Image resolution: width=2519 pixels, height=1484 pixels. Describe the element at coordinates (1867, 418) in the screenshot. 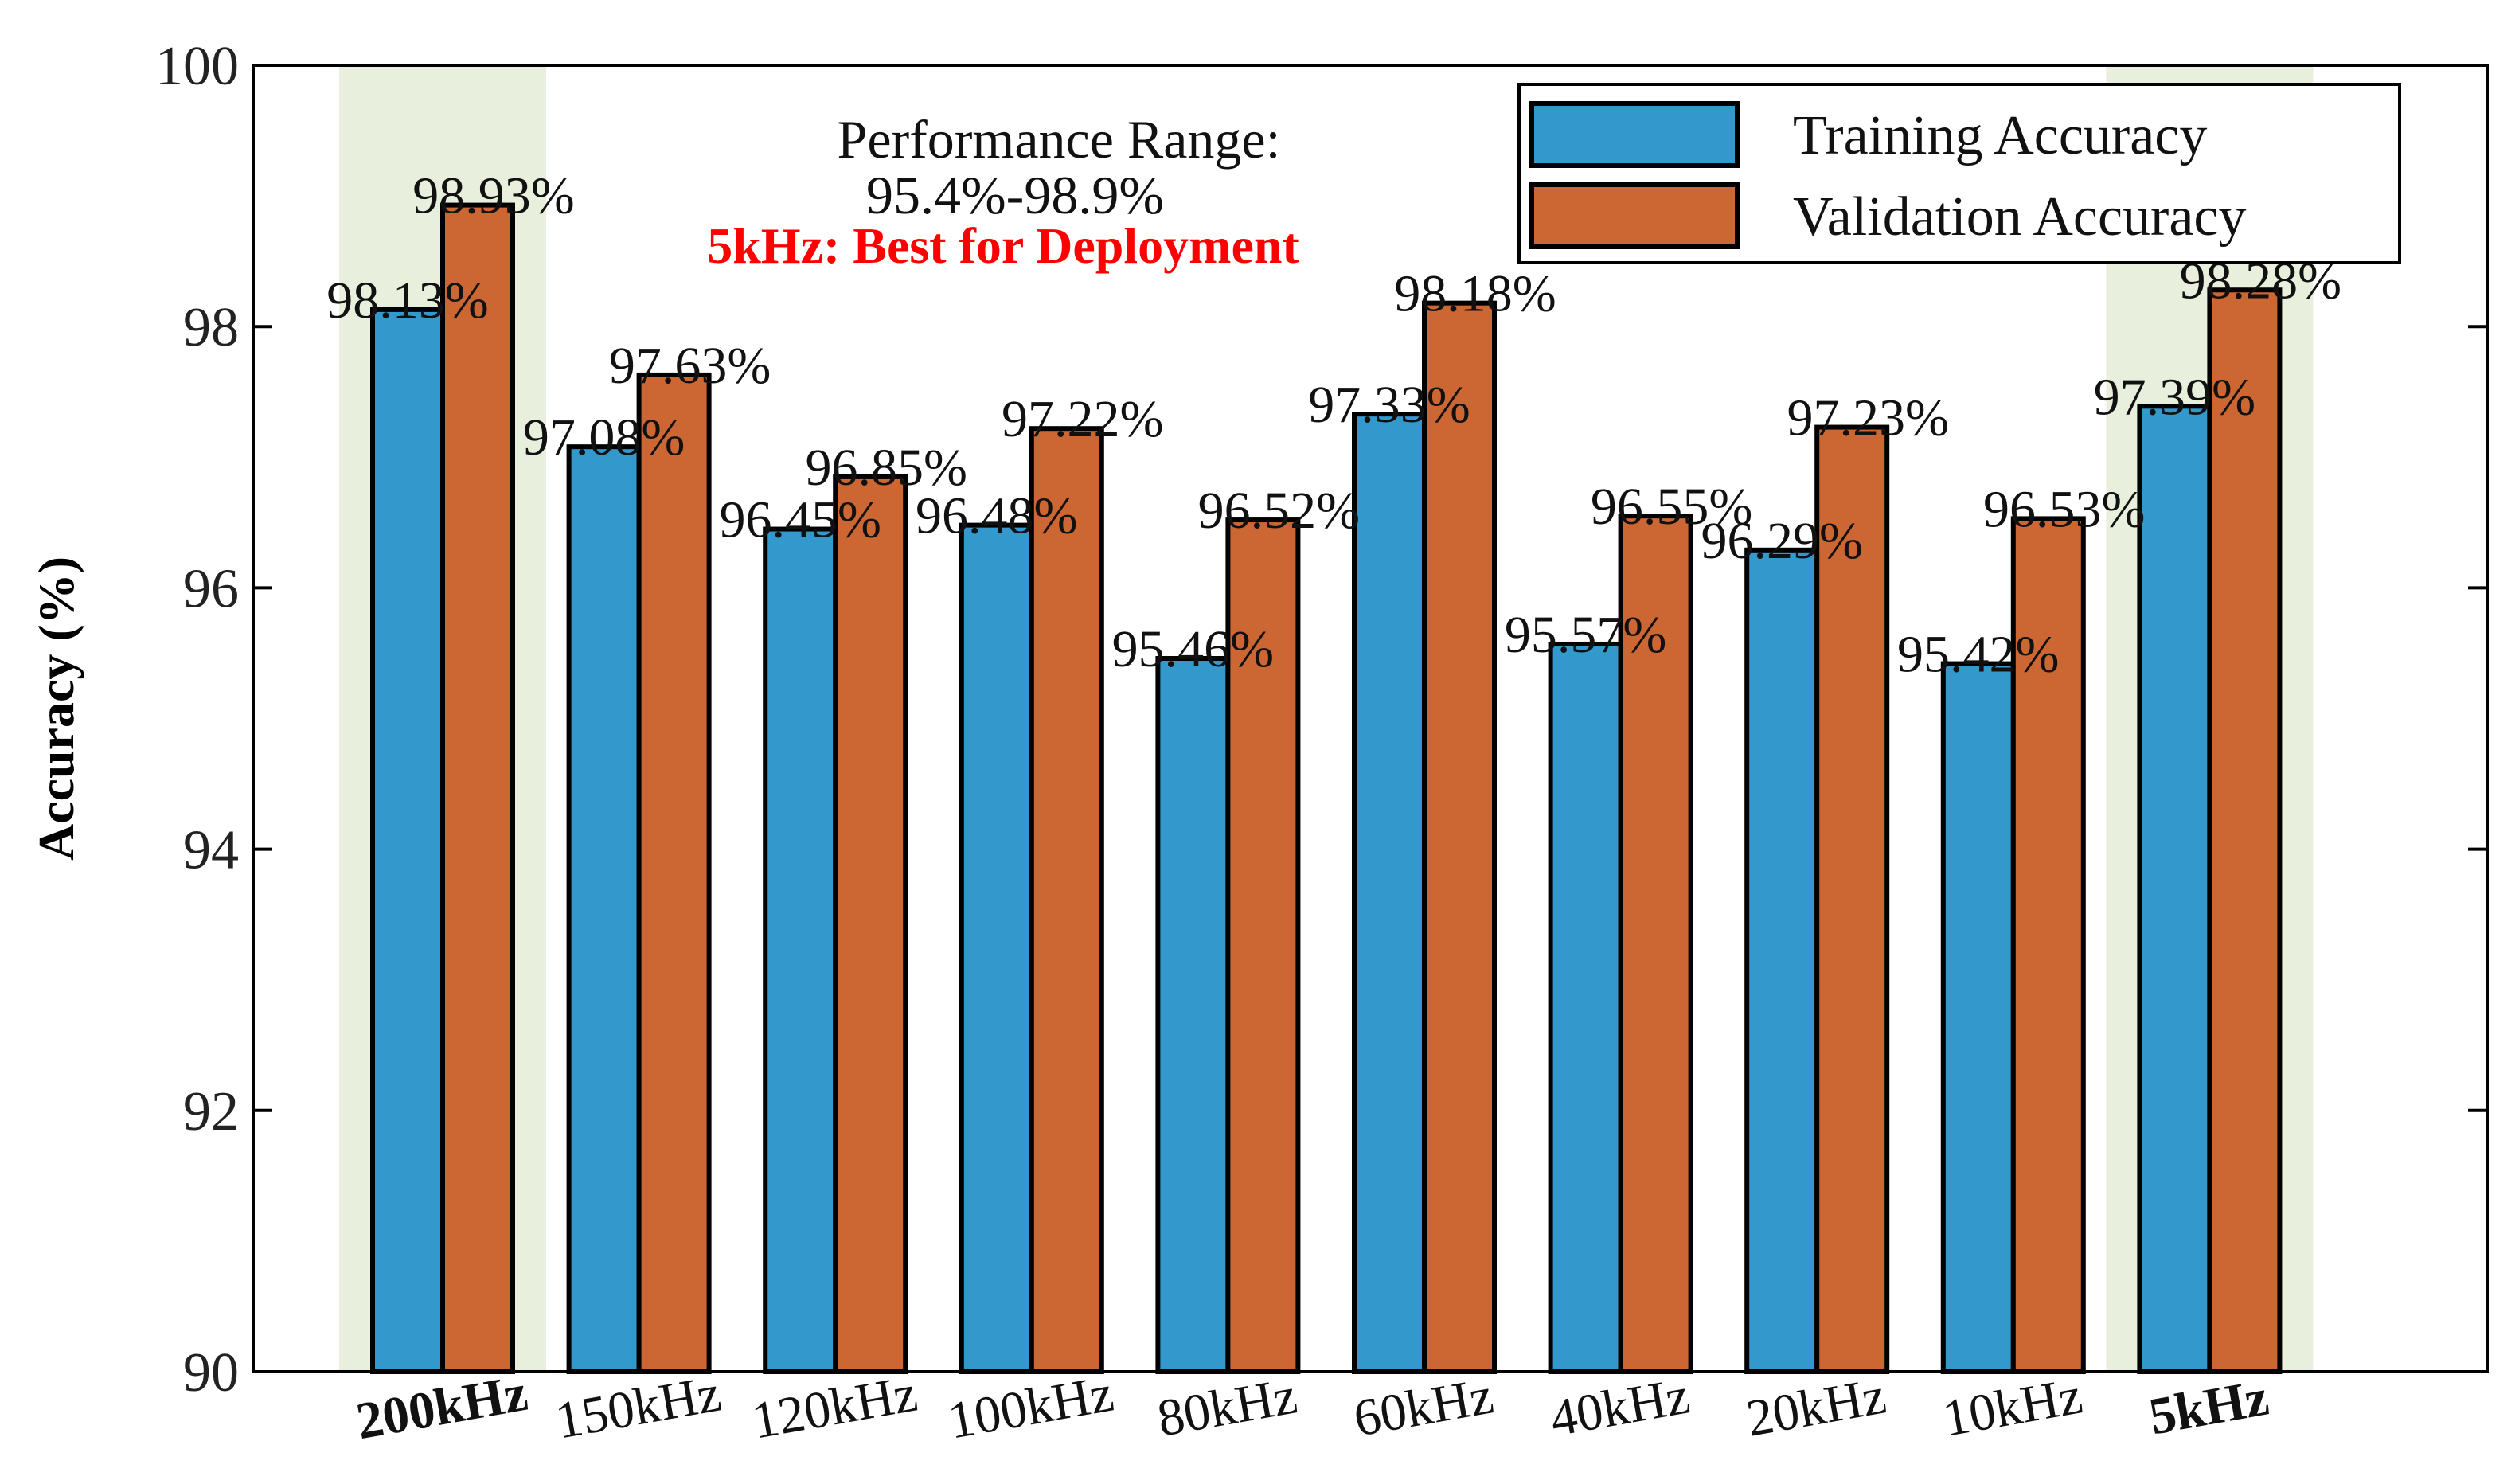

I see `data-label-validation-20kHz: 97.23%` at that location.